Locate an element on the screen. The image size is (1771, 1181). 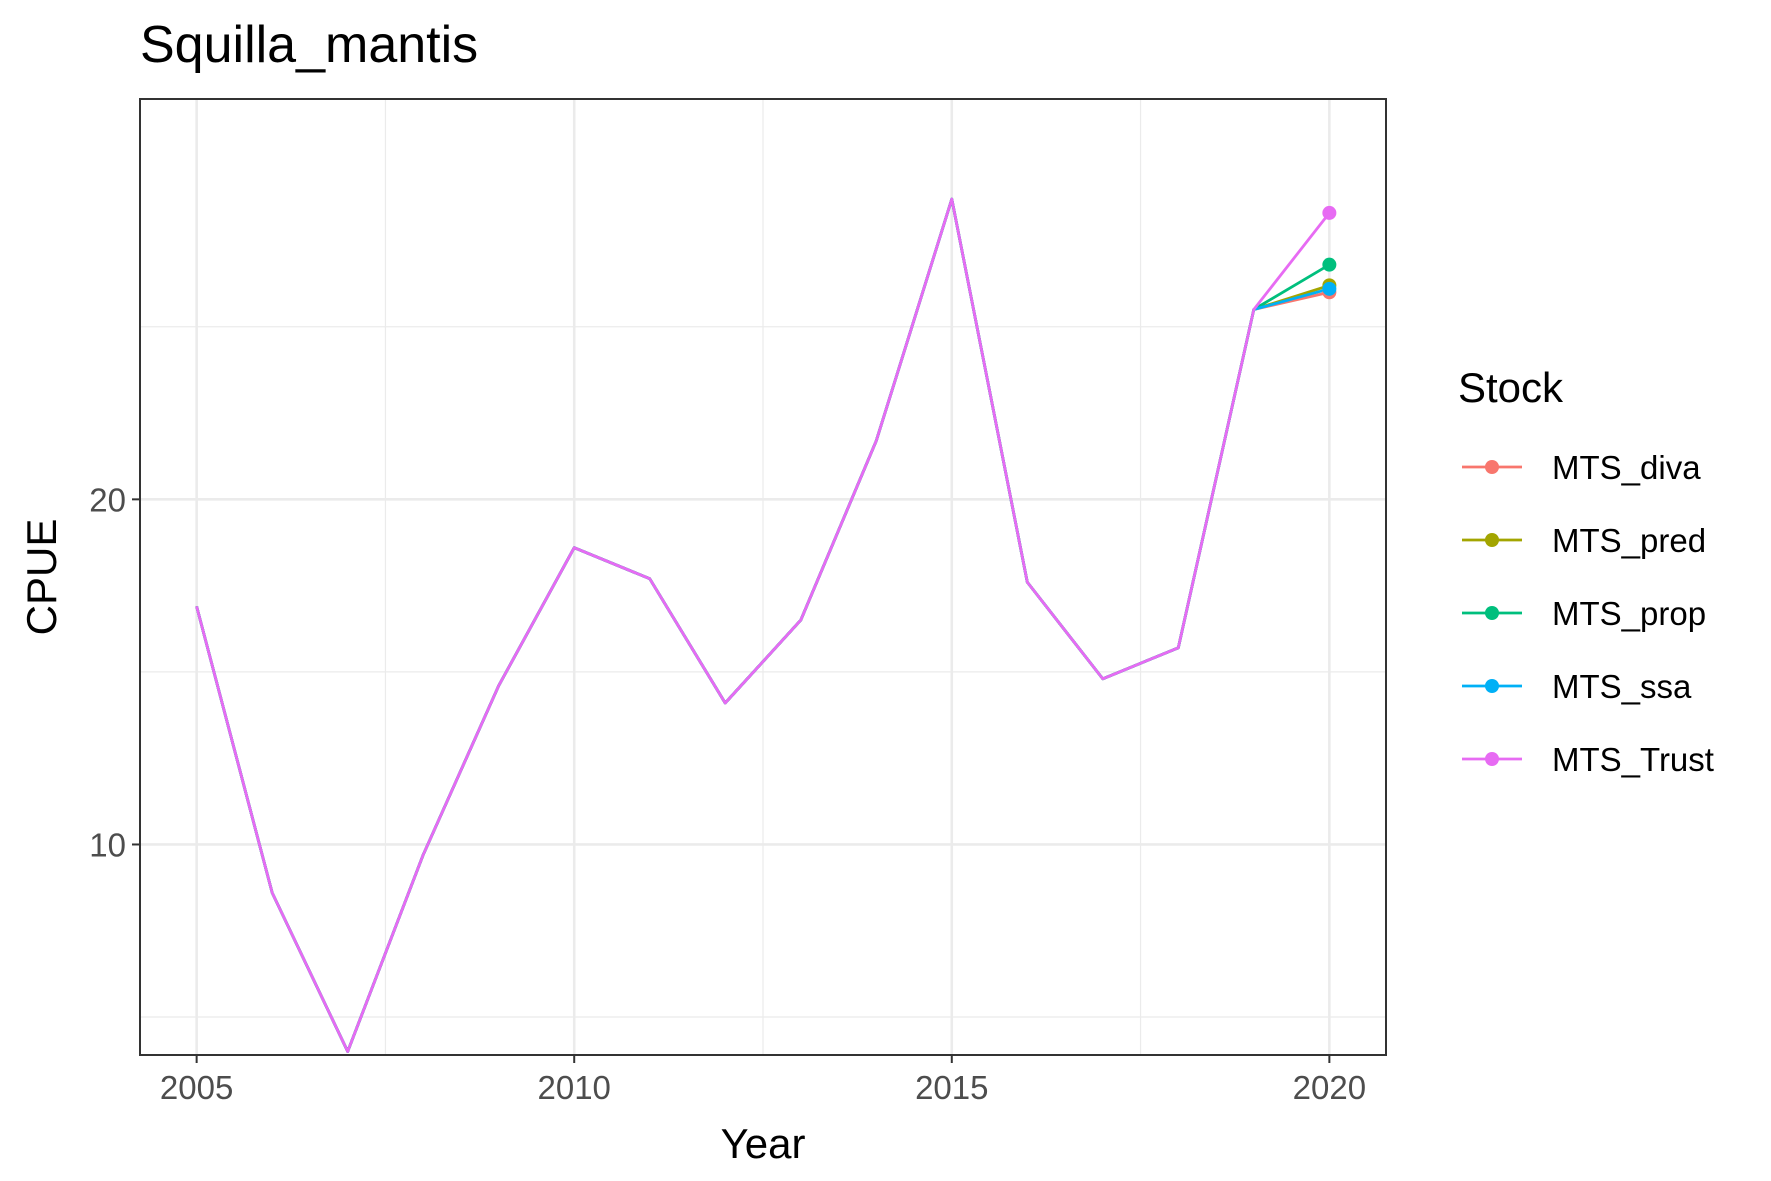
legend-label: MTS_Trust is located at coordinates (1633, 759).